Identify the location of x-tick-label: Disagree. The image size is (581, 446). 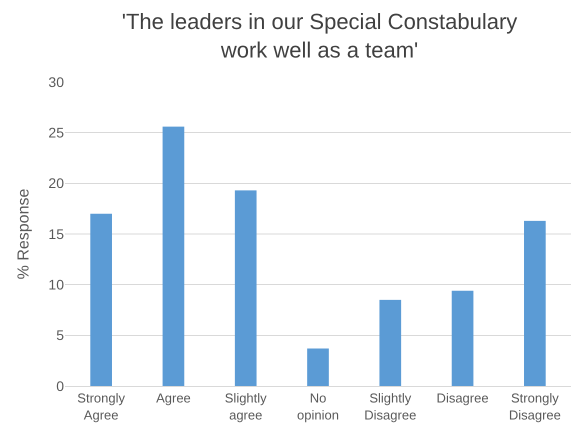
(462, 398).